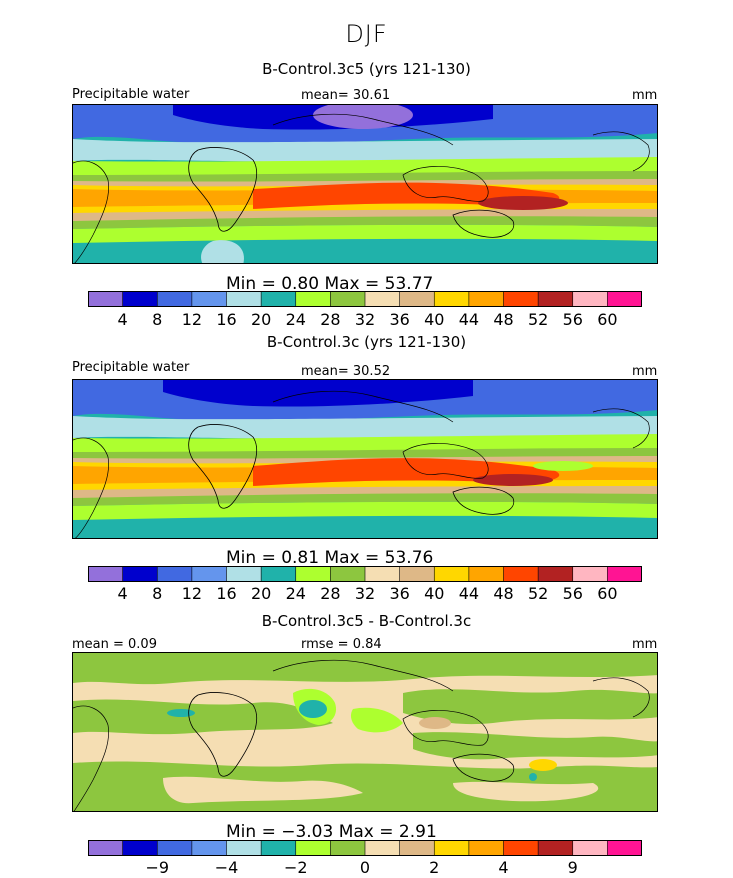 The image size is (733, 878). I want to click on colorbar-tick-label: −2, so click(295, 867).